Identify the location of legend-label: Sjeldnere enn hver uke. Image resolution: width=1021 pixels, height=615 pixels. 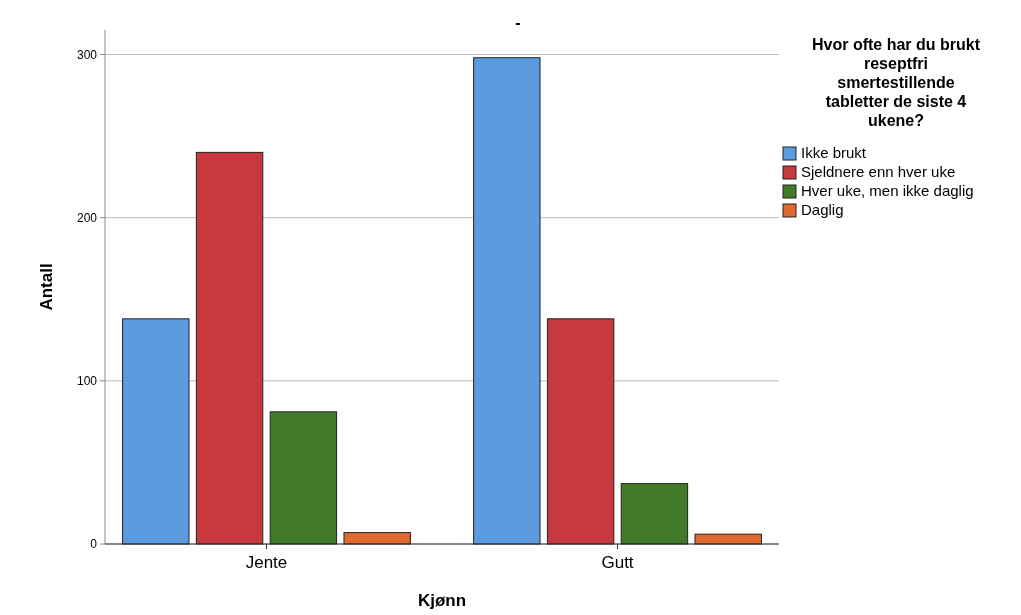
(878, 171).